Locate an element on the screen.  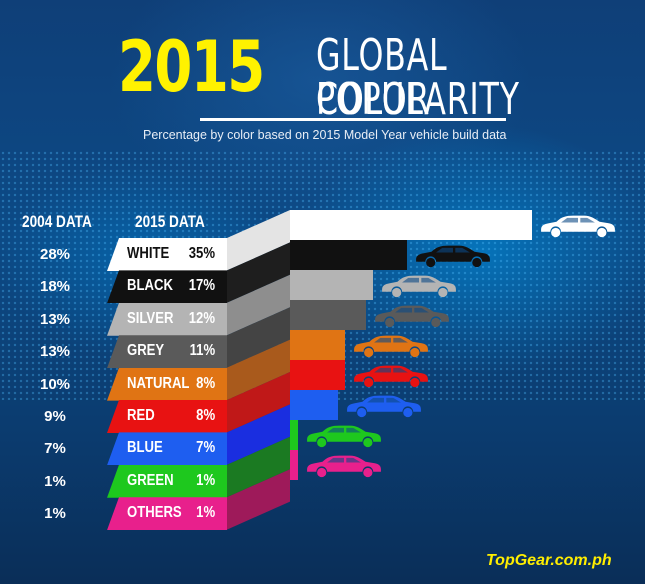
color-row-natural: NATURAL 8% is located at coordinates (167, 384).